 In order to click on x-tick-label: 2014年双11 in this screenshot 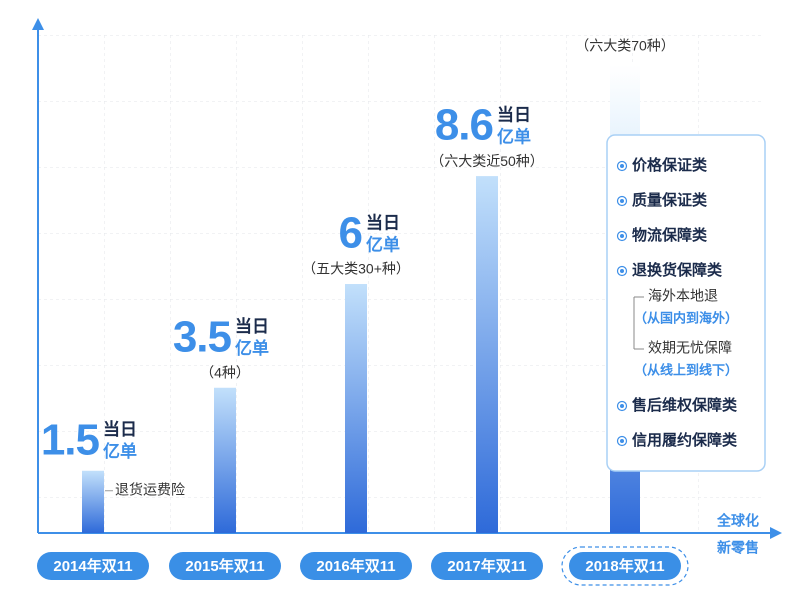, I will do `click(92, 566)`.